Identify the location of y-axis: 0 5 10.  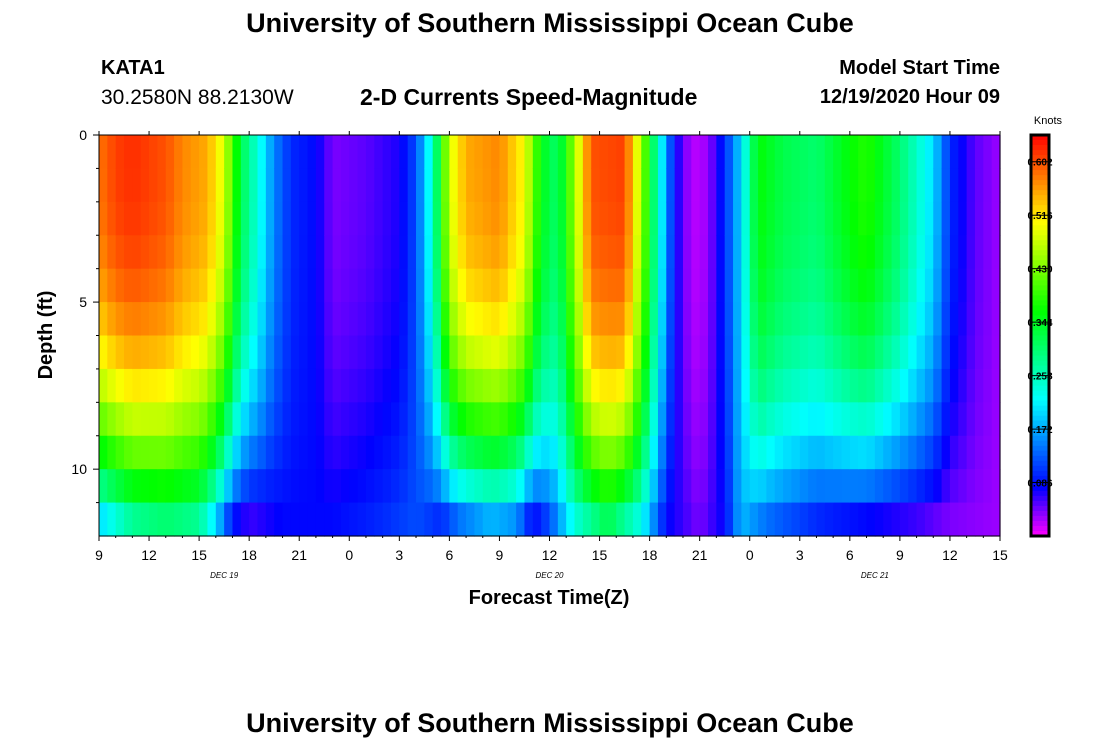
(85, 315).